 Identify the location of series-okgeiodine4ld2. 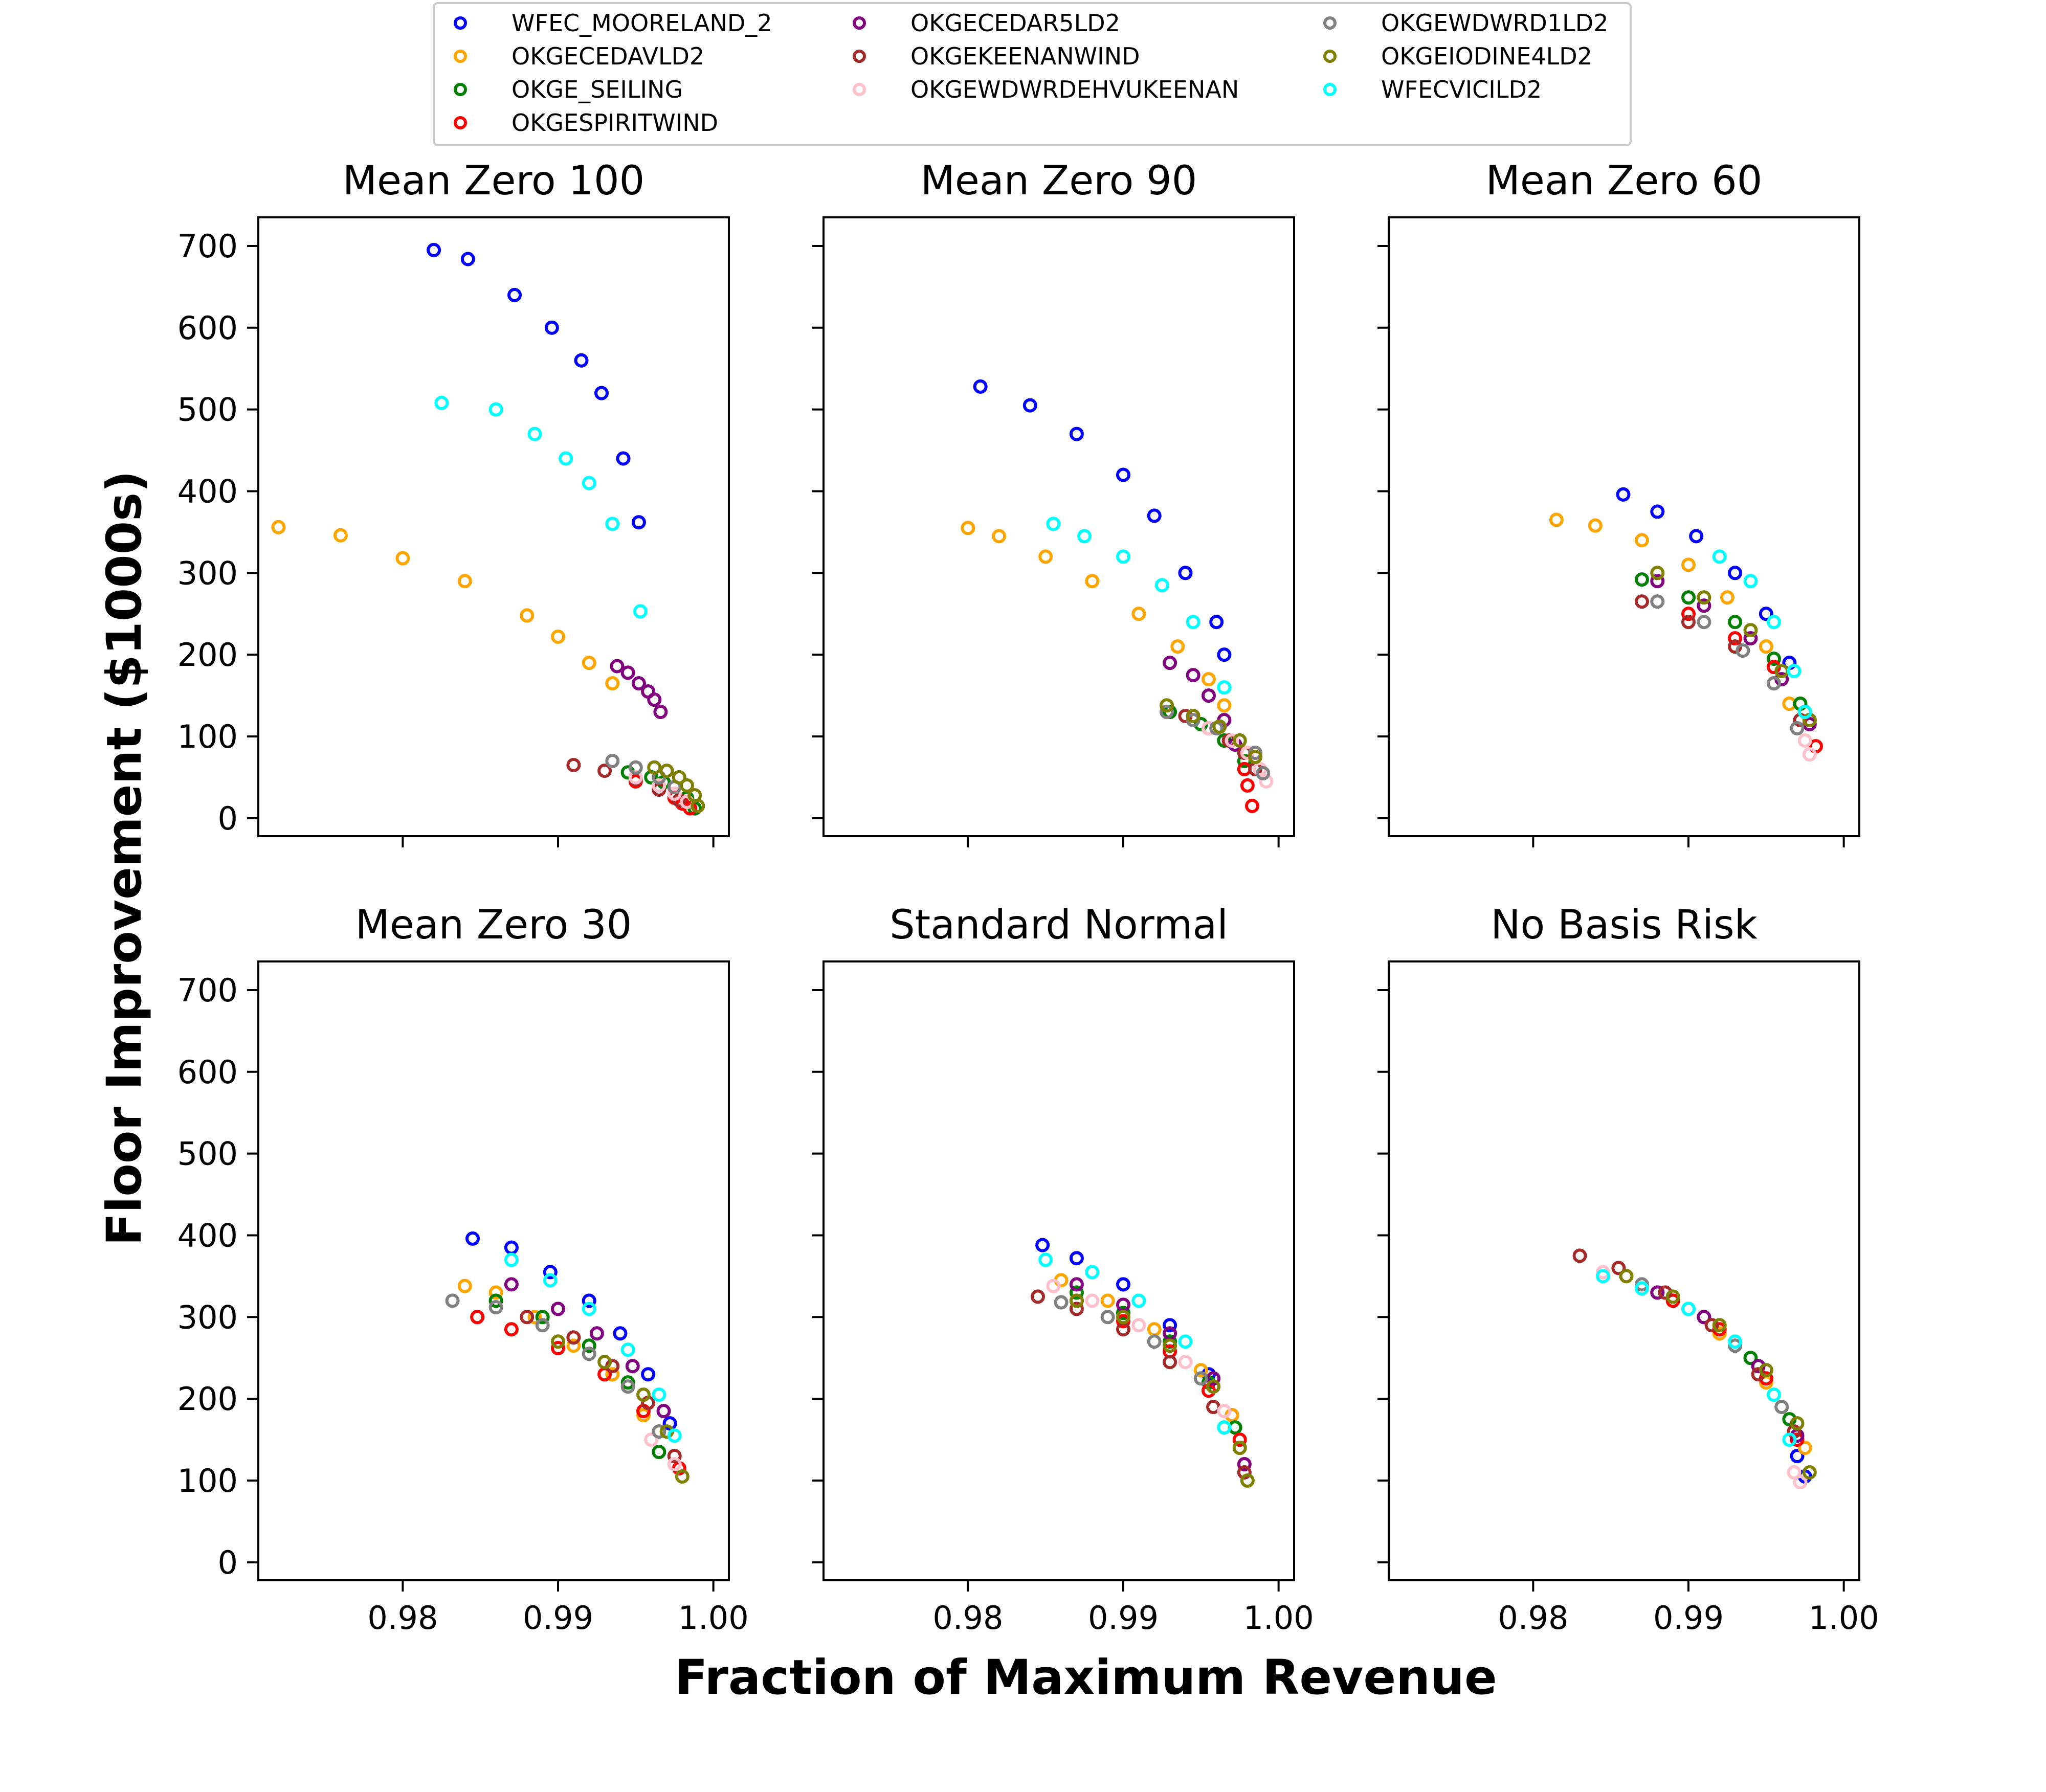
(676, 786).